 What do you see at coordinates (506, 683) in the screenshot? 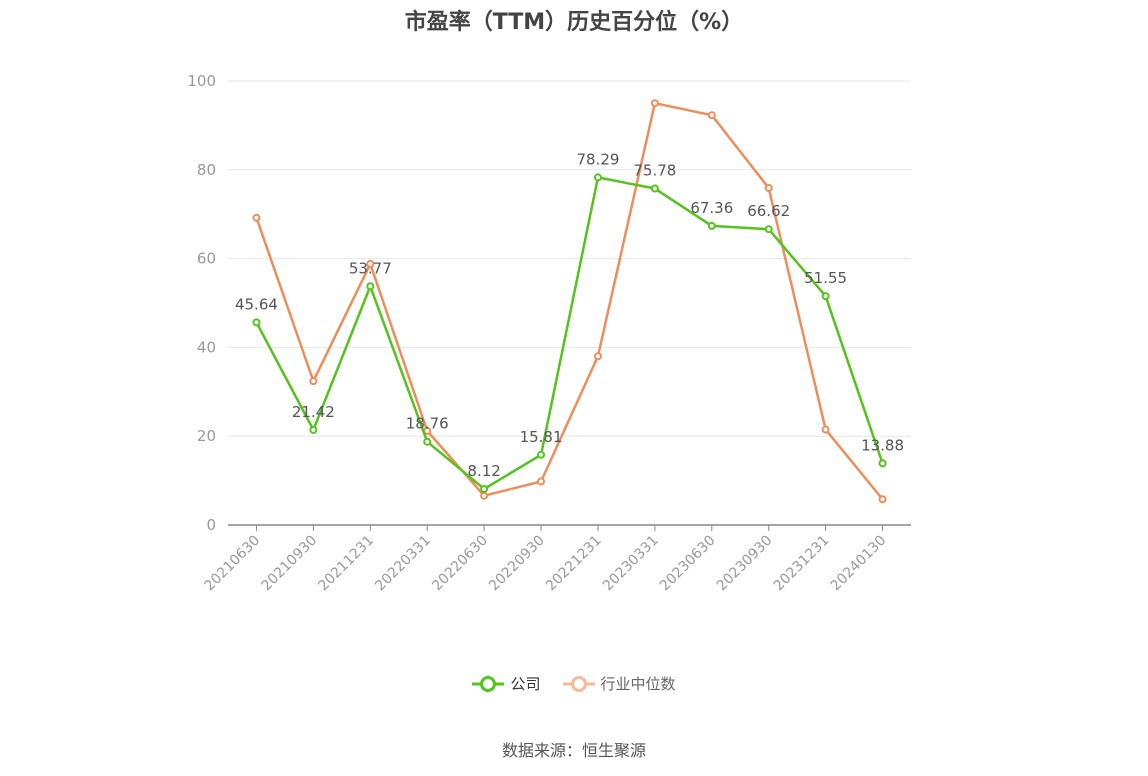
I see `legend-item-company: 公司` at bounding box center [506, 683].